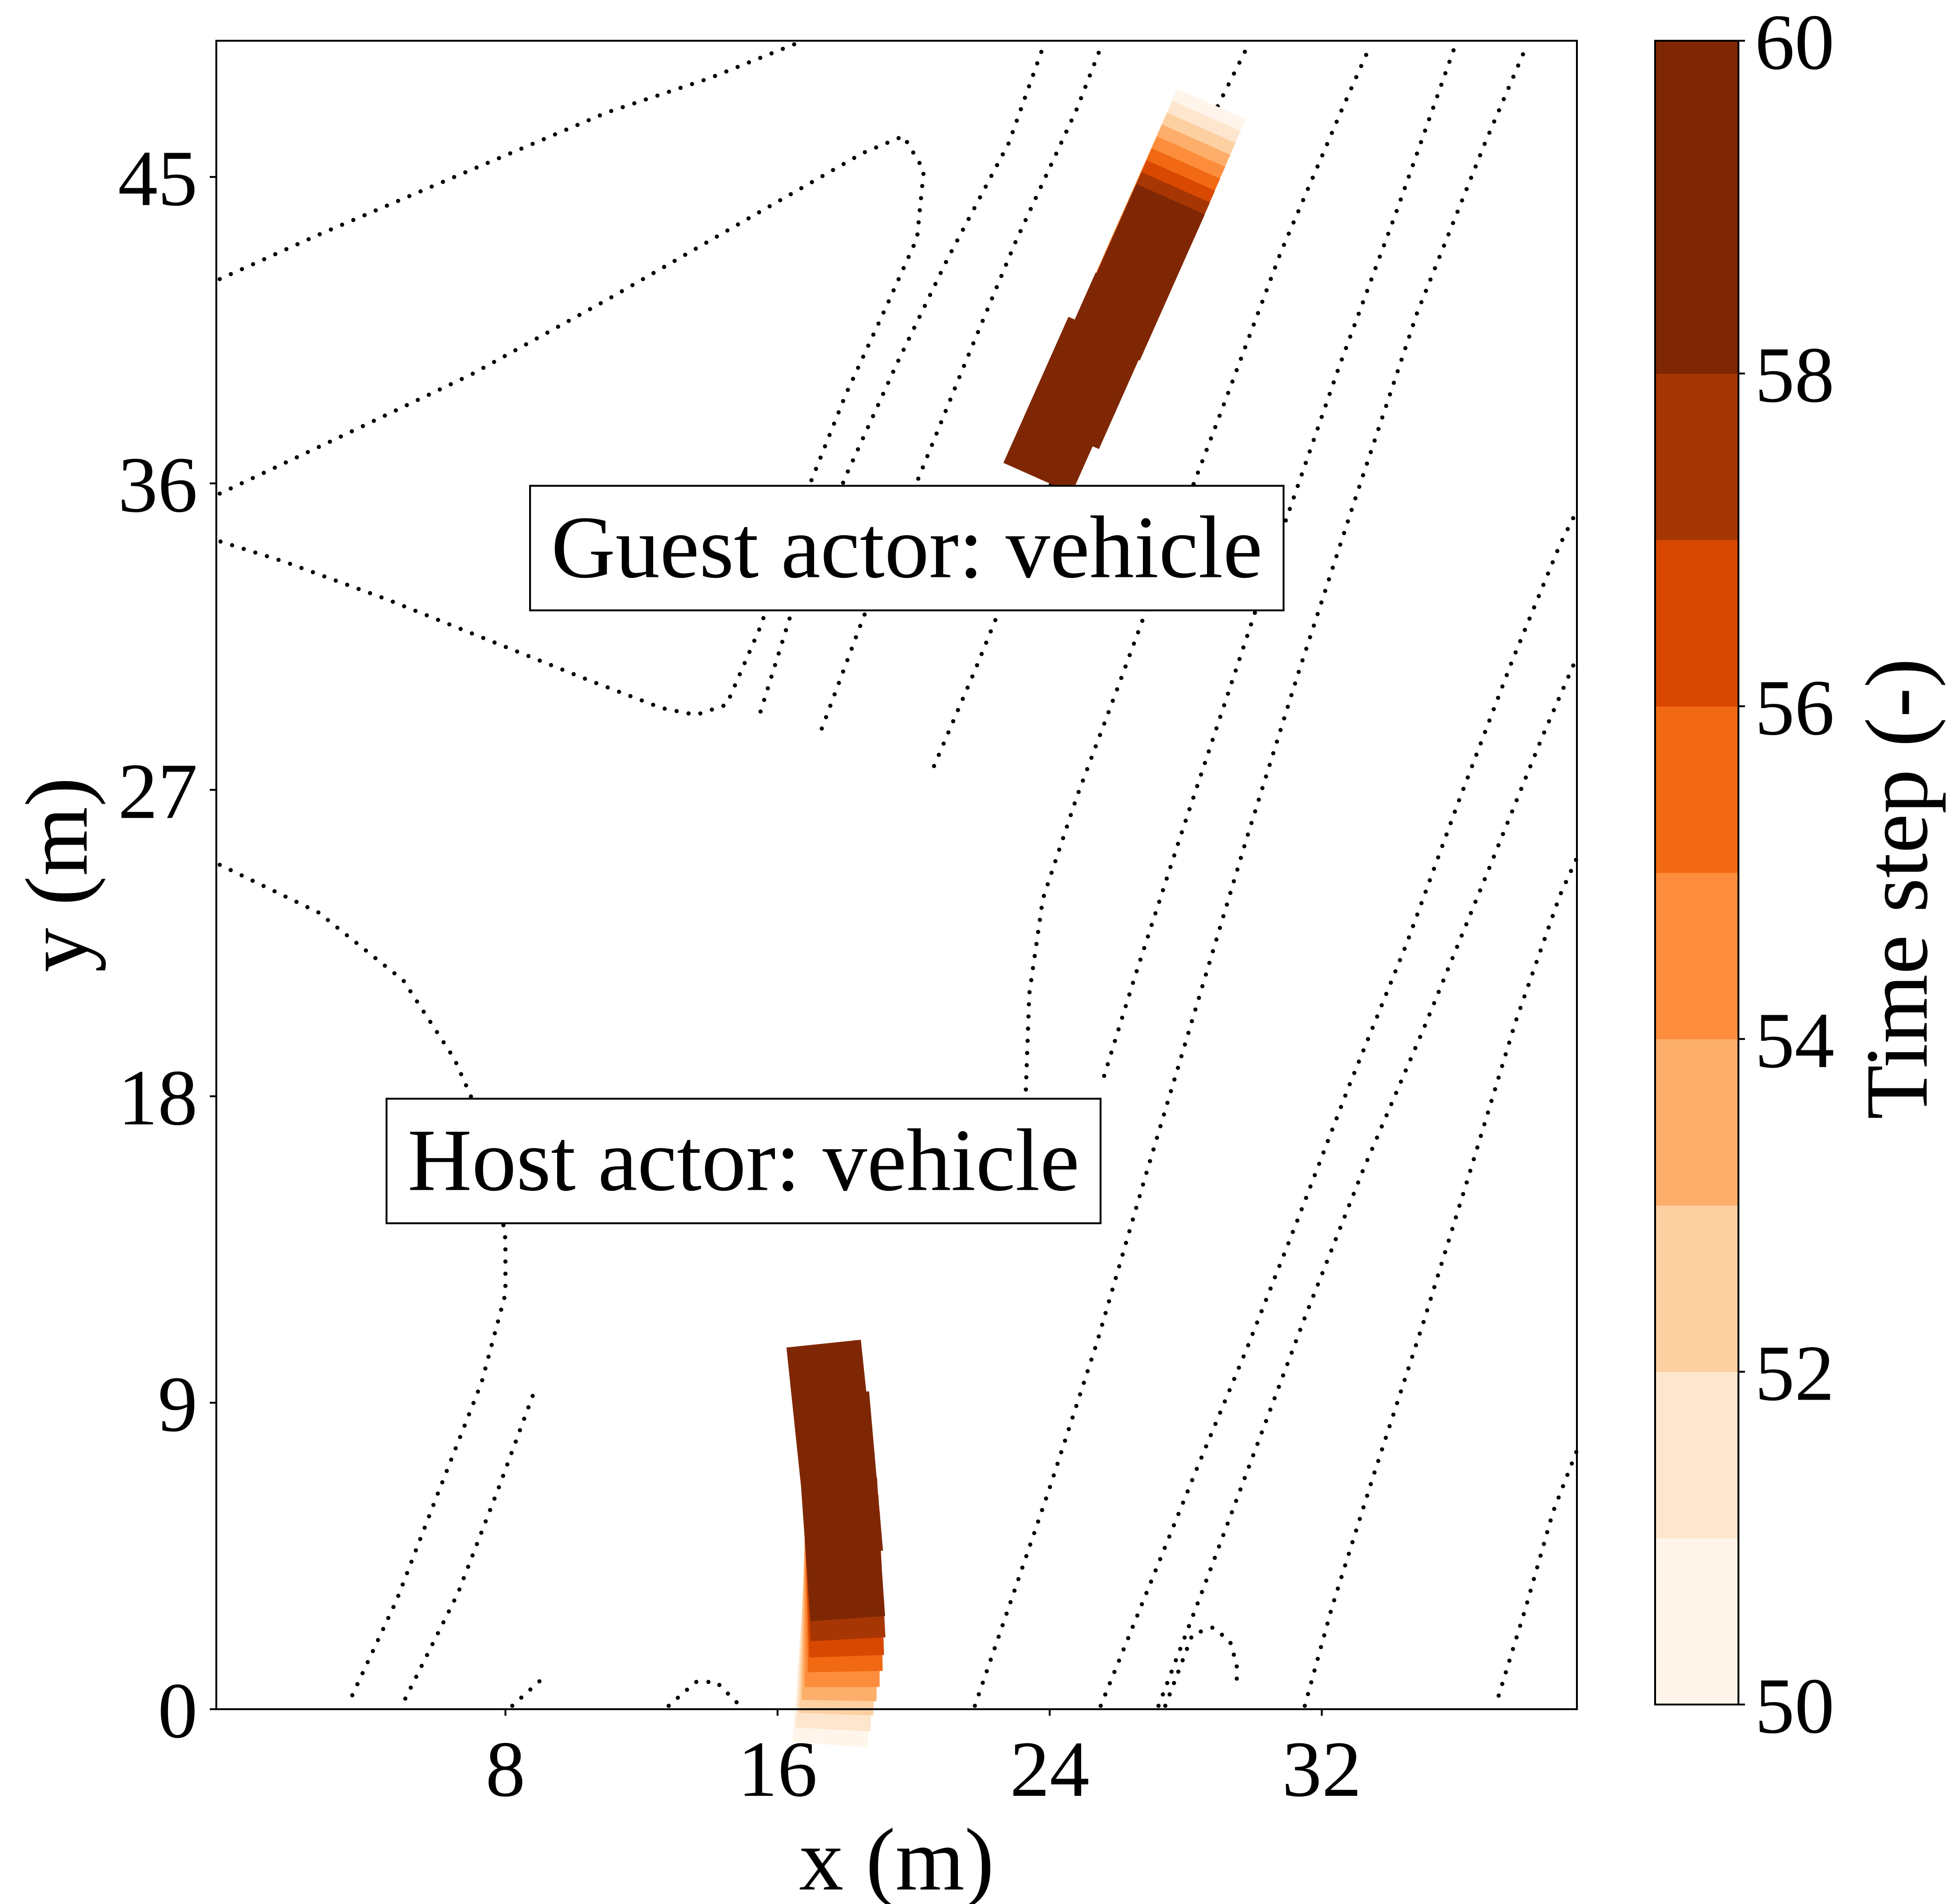  I want to click on y-tick-label: 0, so click(178, 1711).